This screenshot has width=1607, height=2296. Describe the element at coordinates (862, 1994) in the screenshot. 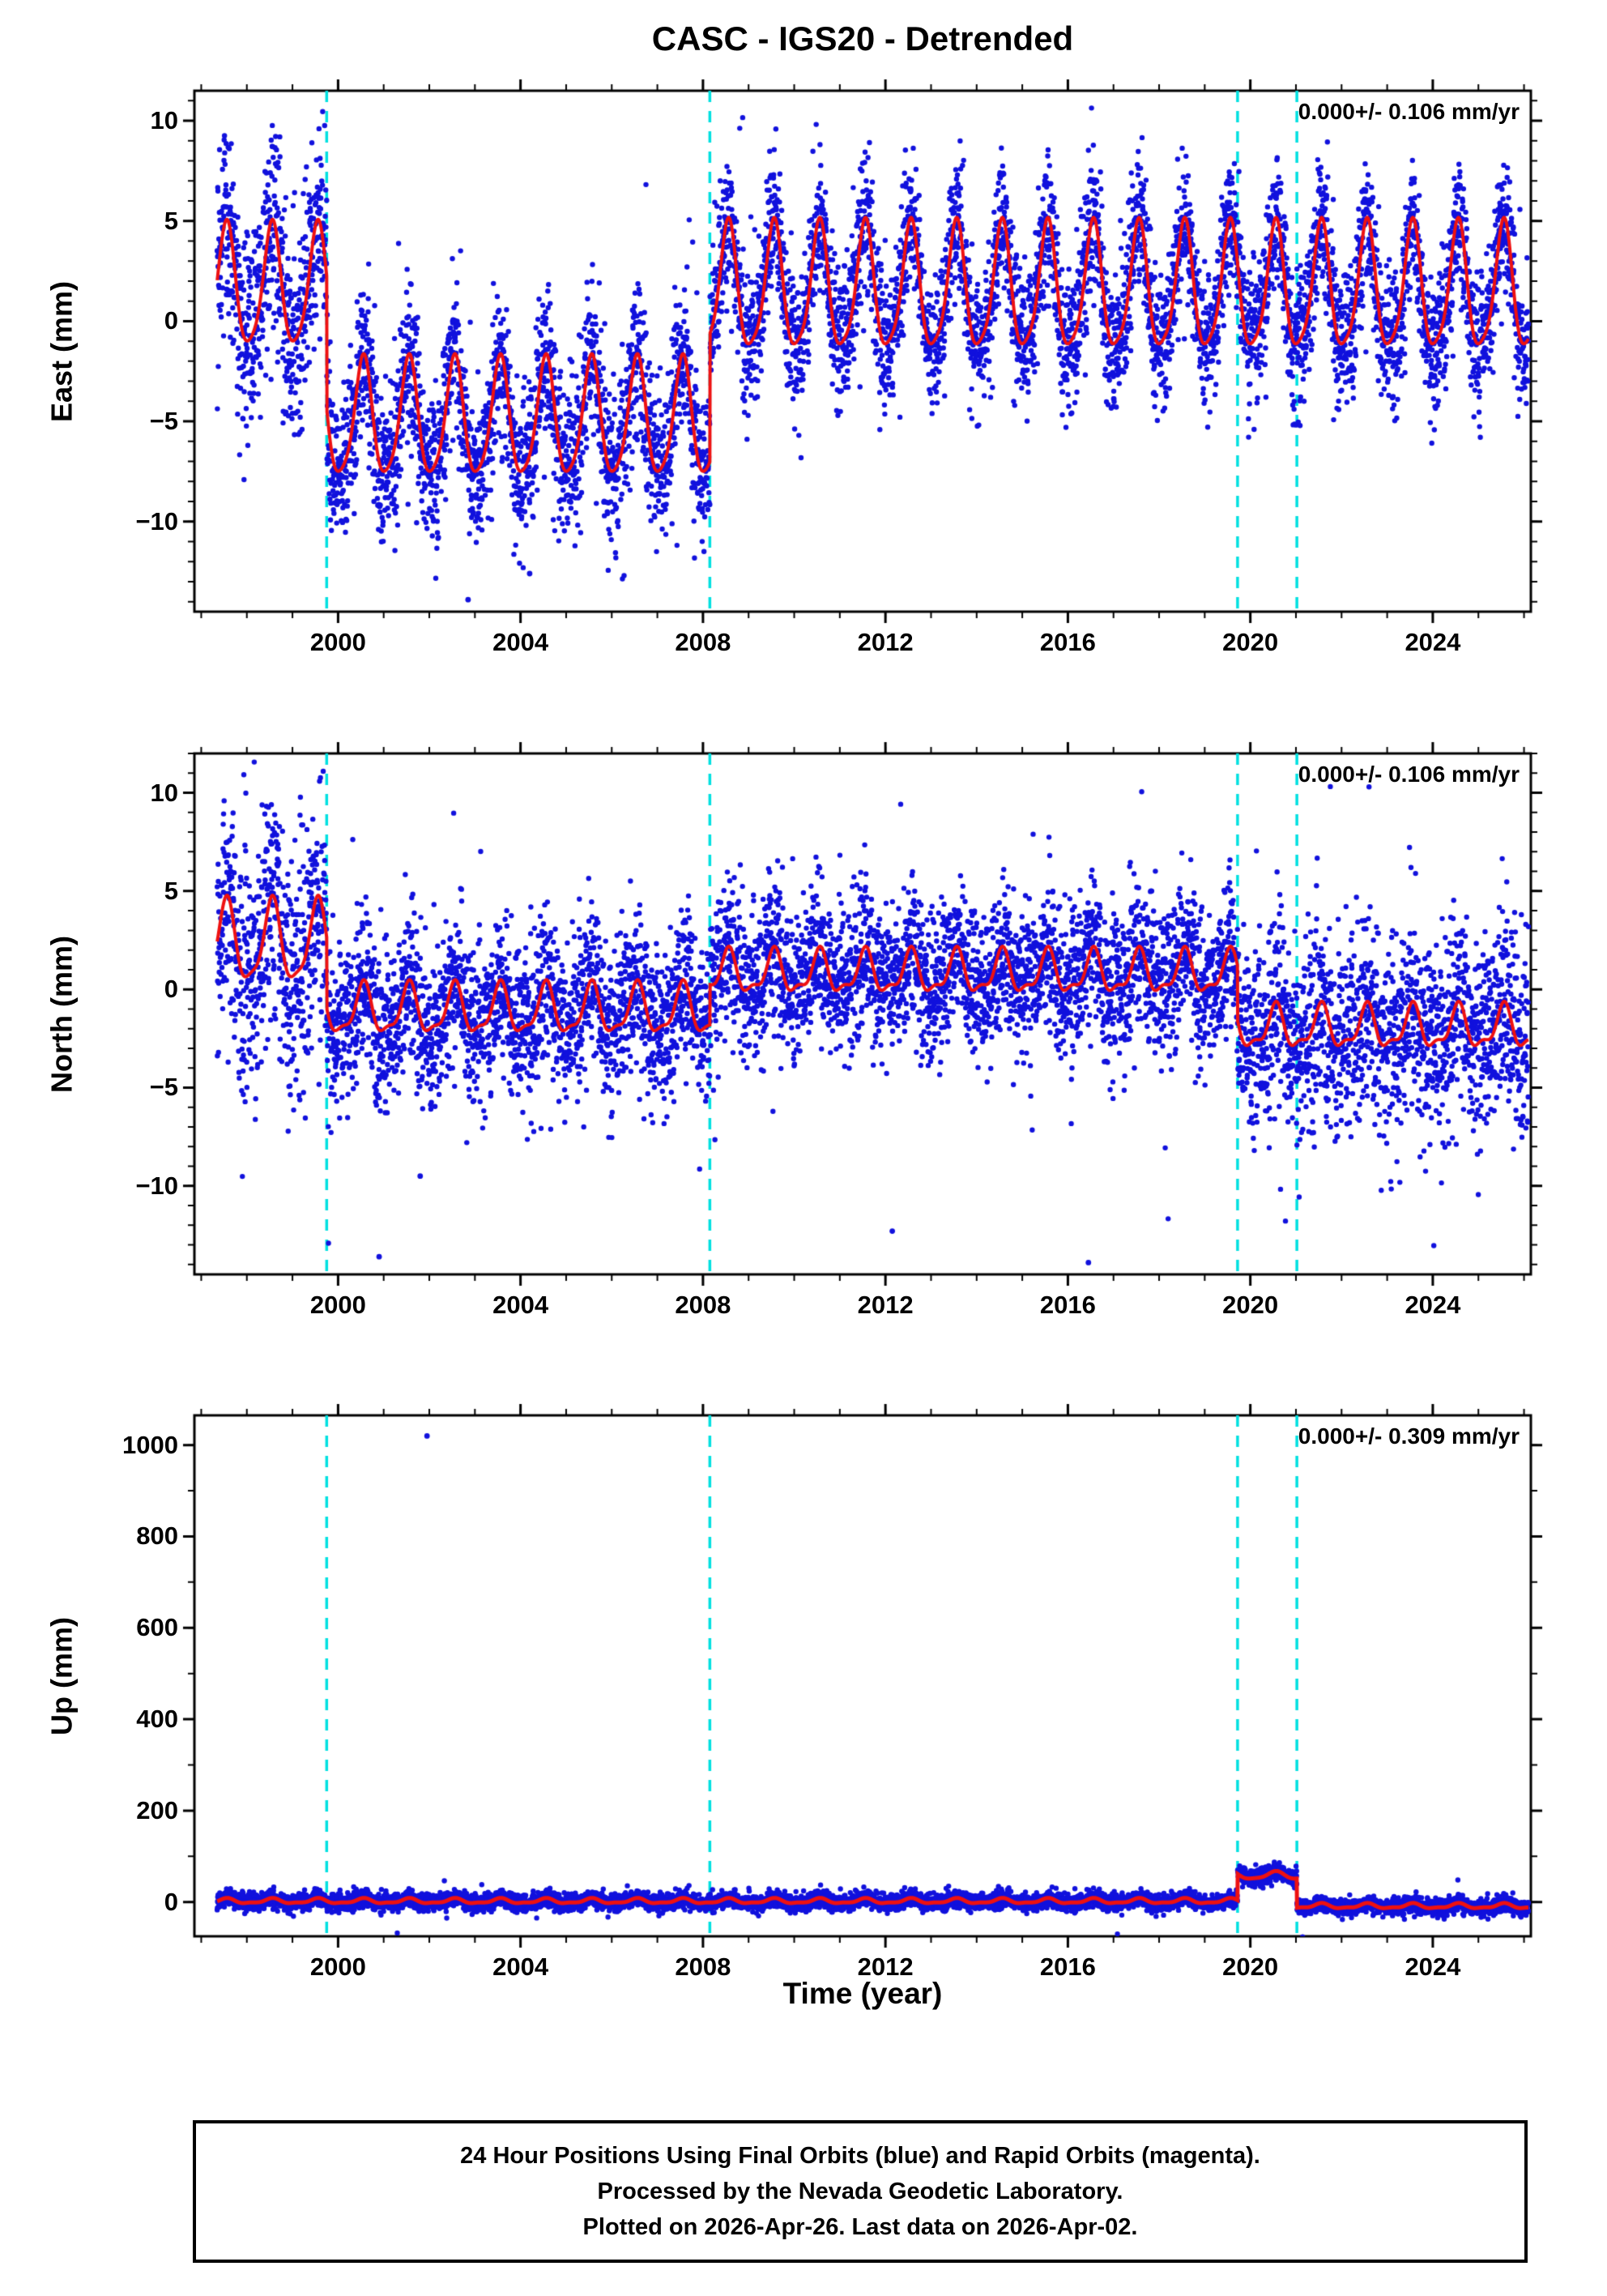

I see `x-axis-label: Time (year)` at that location.